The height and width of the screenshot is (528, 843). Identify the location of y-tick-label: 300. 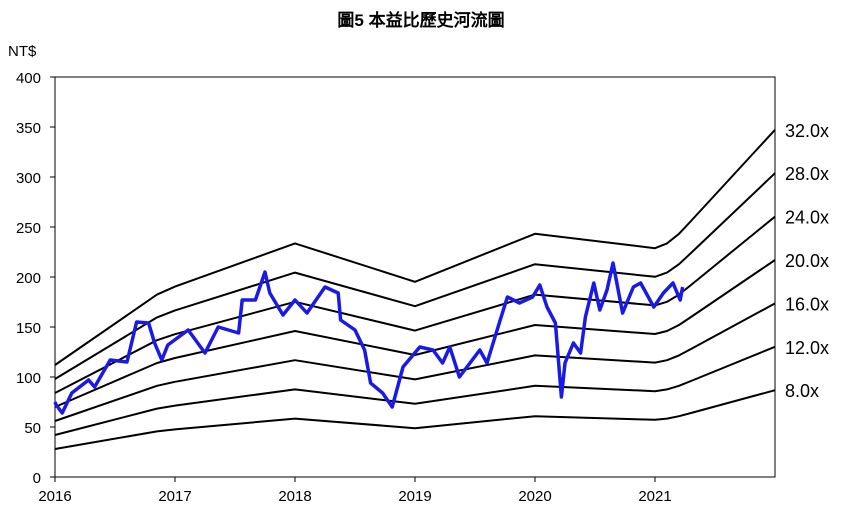
(28, 178).